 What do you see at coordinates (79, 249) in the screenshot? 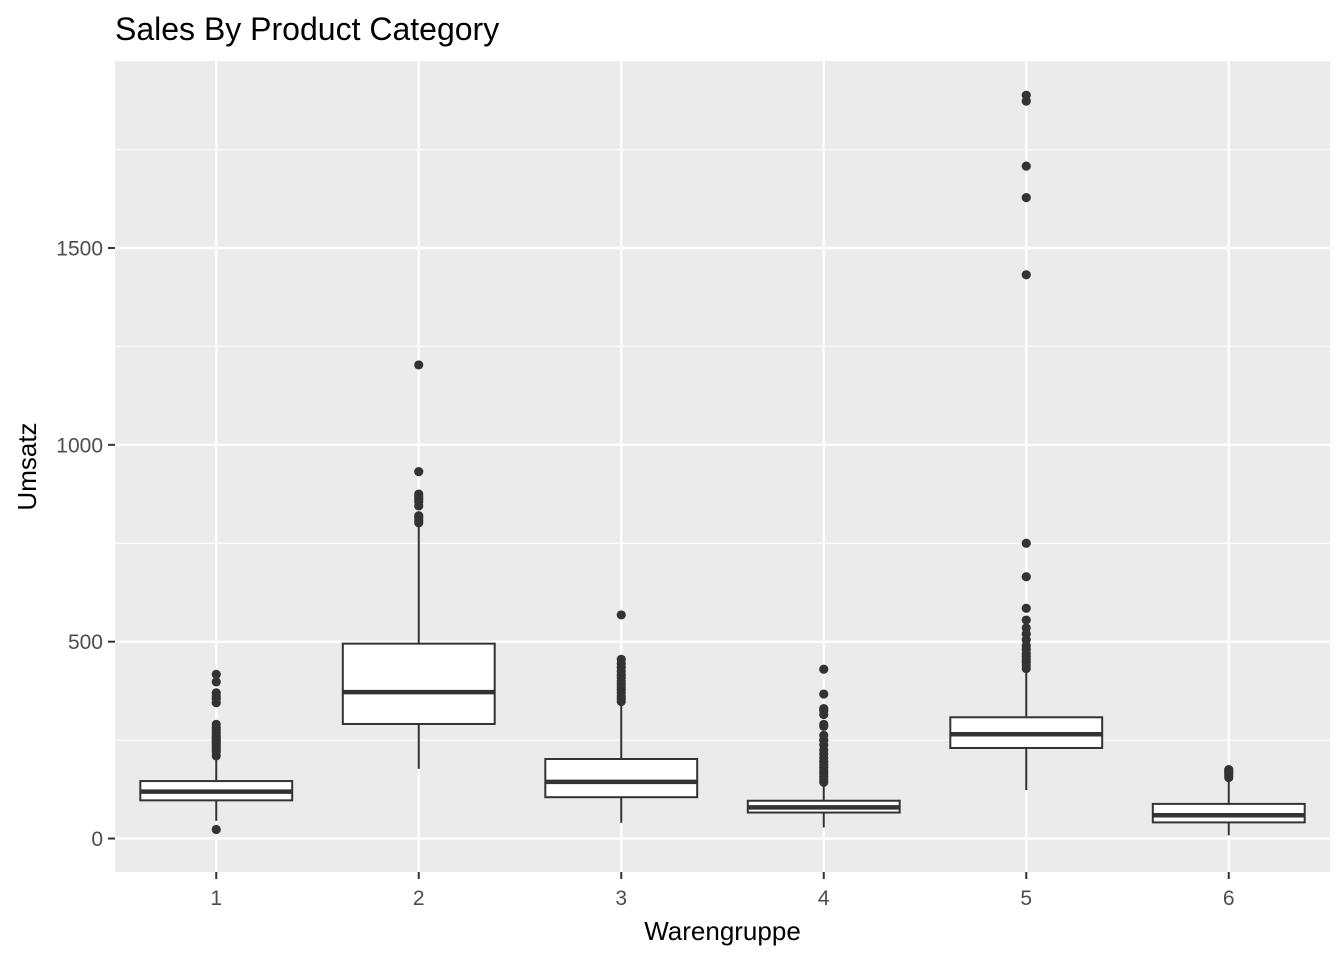
I see `y-tick-label: 1500` at bounding box center [79, 249].